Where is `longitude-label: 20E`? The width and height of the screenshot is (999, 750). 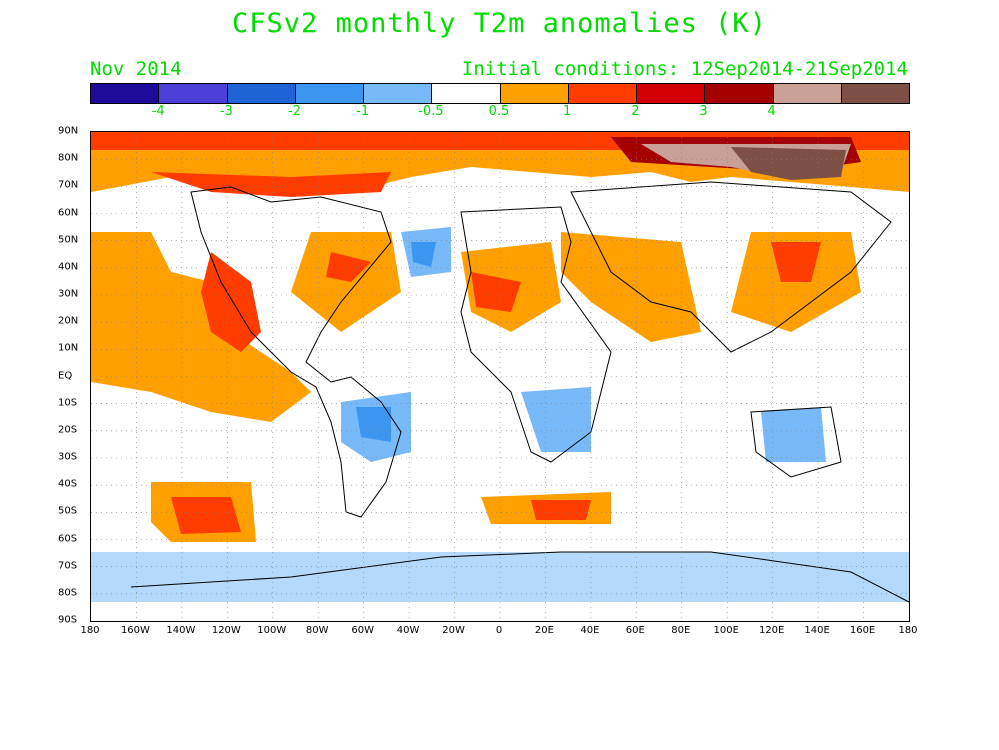
longitude-label: 20E is located at coordinates (544, 630).